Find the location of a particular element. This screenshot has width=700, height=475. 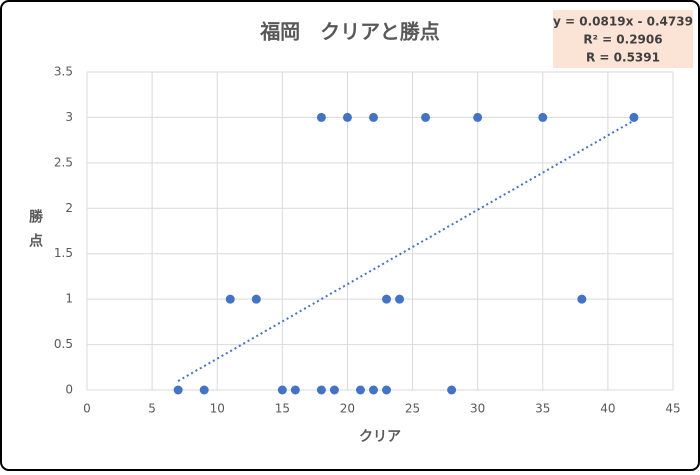

r-value: R = 0.5391 is located at coordinates (623, 58).